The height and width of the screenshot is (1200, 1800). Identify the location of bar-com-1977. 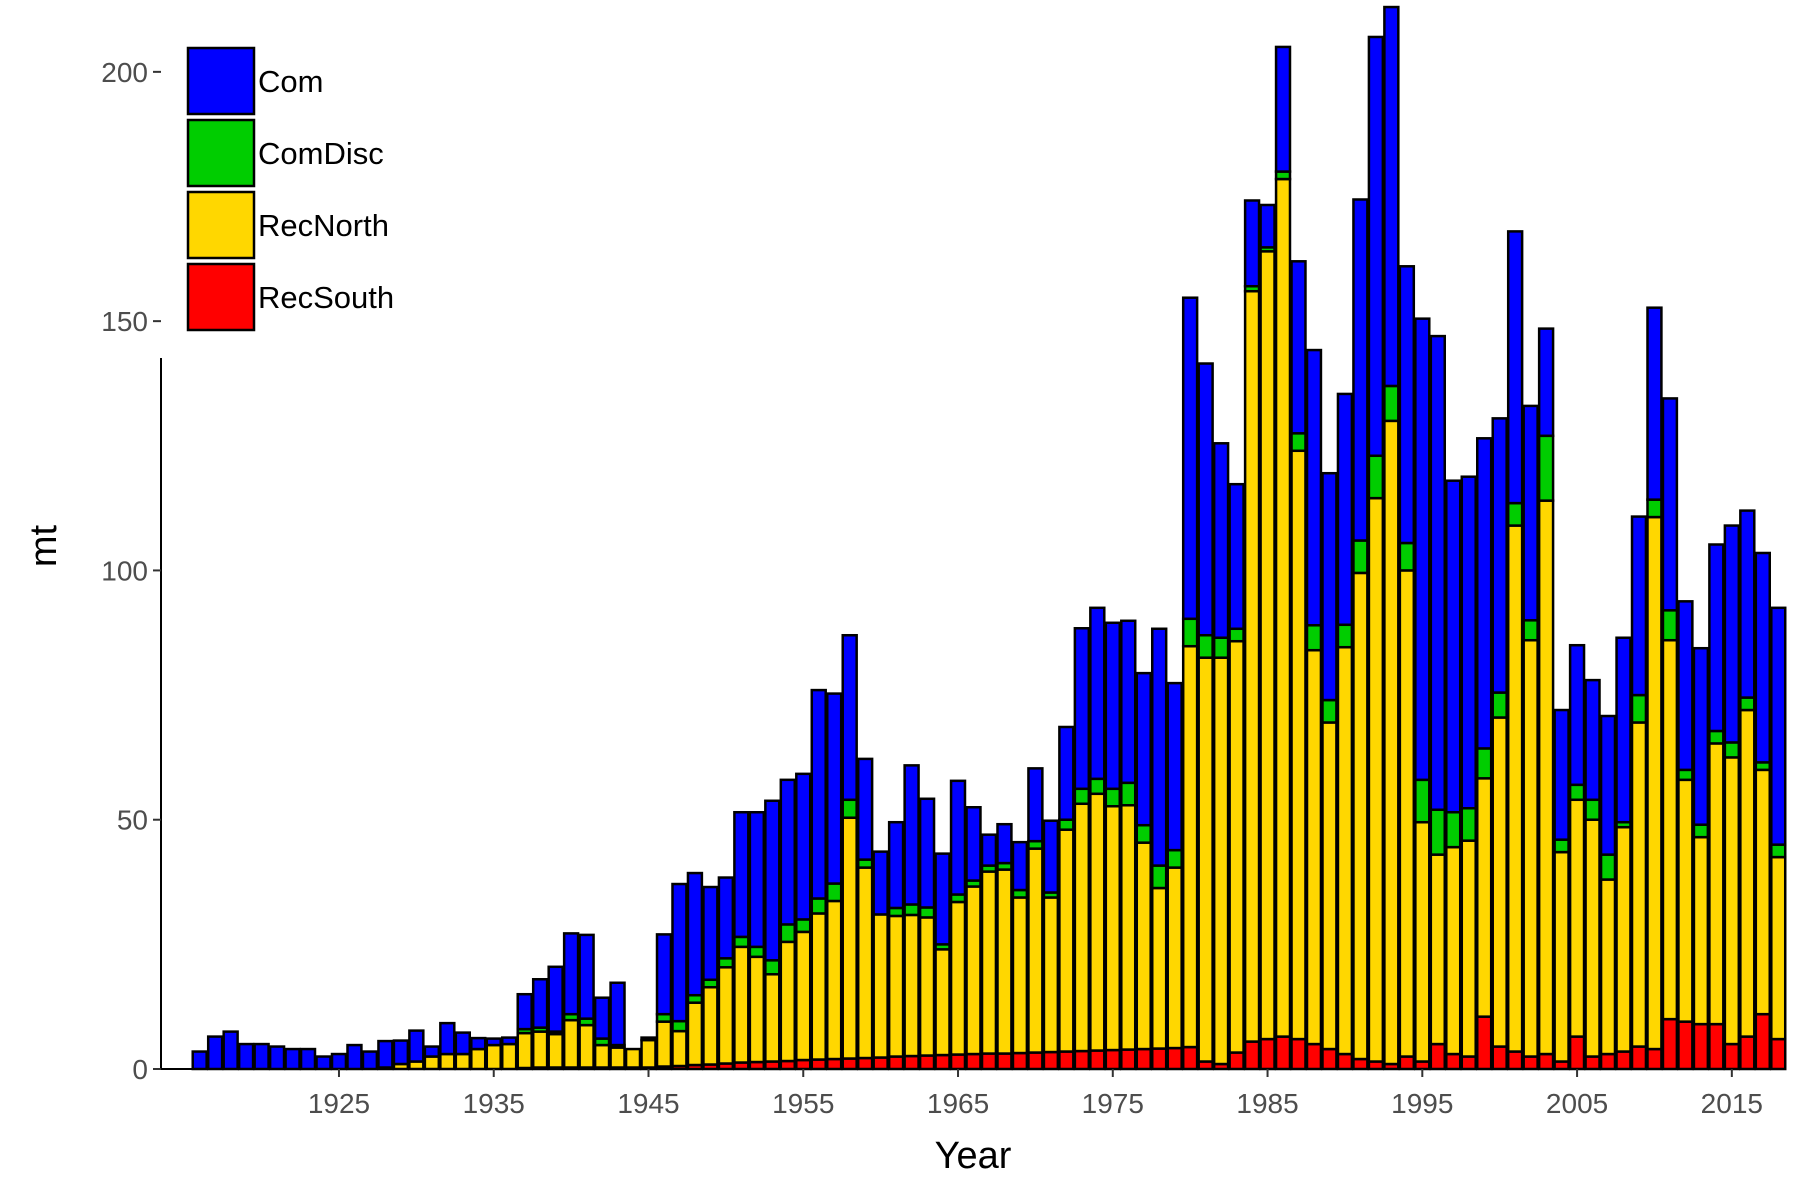
(1143, 749).